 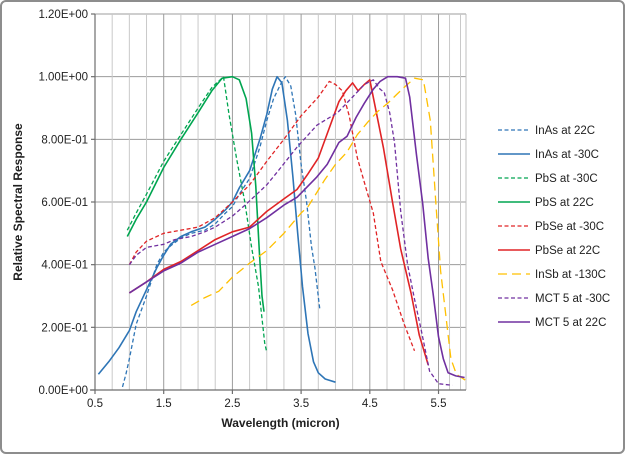 I want to click on legend-item-PbSe-at-22C: PbSe at 22C, so click(x=549, y=251).